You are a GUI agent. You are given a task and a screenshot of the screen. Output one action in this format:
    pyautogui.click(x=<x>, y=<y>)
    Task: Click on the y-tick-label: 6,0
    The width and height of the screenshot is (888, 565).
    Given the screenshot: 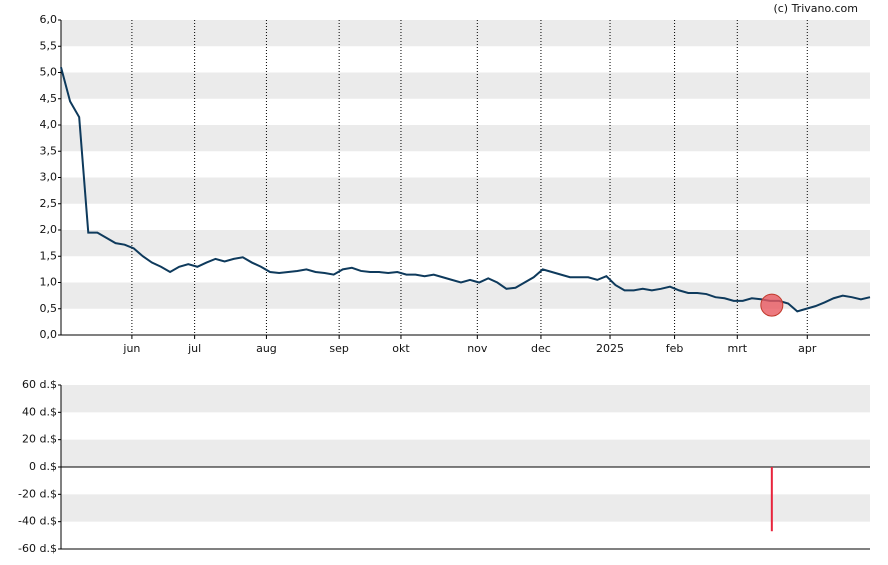 What is the action you would take?
    pyautogui.click(x=49, y=19)
    